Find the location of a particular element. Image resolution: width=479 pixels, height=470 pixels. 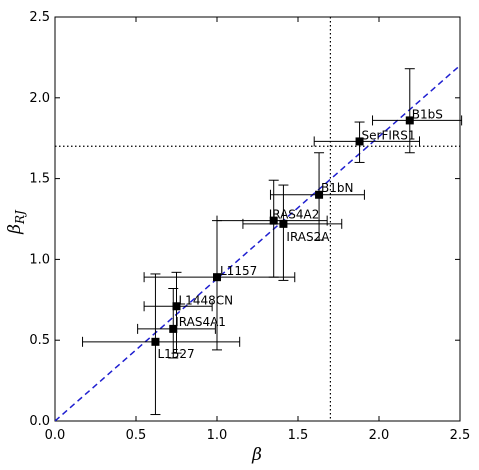

y-tick-label-3: 1.5 is located at coordinates (39, 179).